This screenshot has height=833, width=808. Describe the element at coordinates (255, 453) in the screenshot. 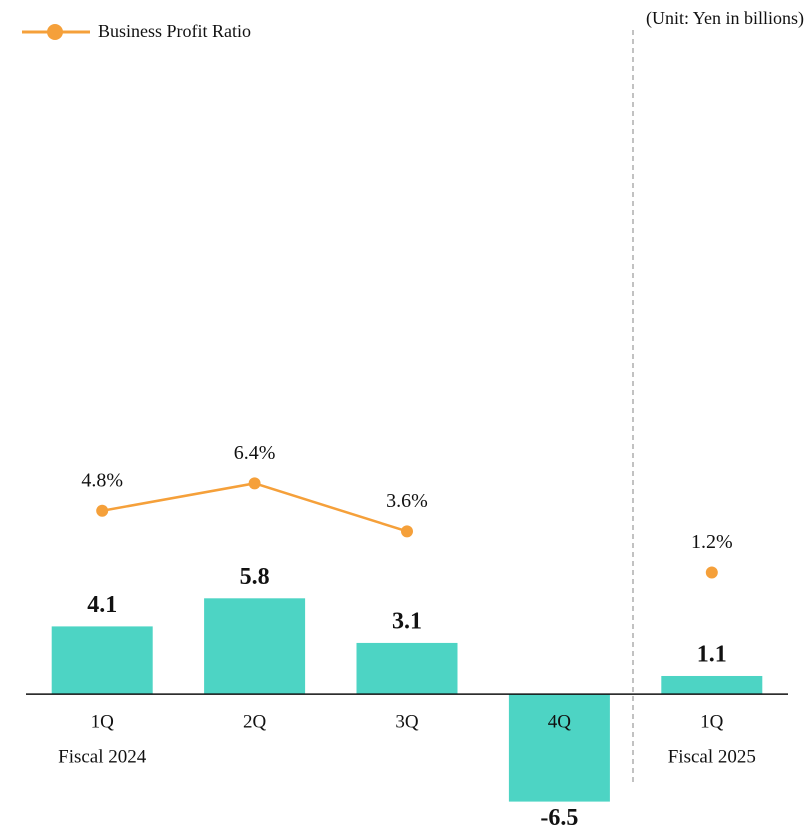

I see `ratio-value-label: 6.4%` at that location.